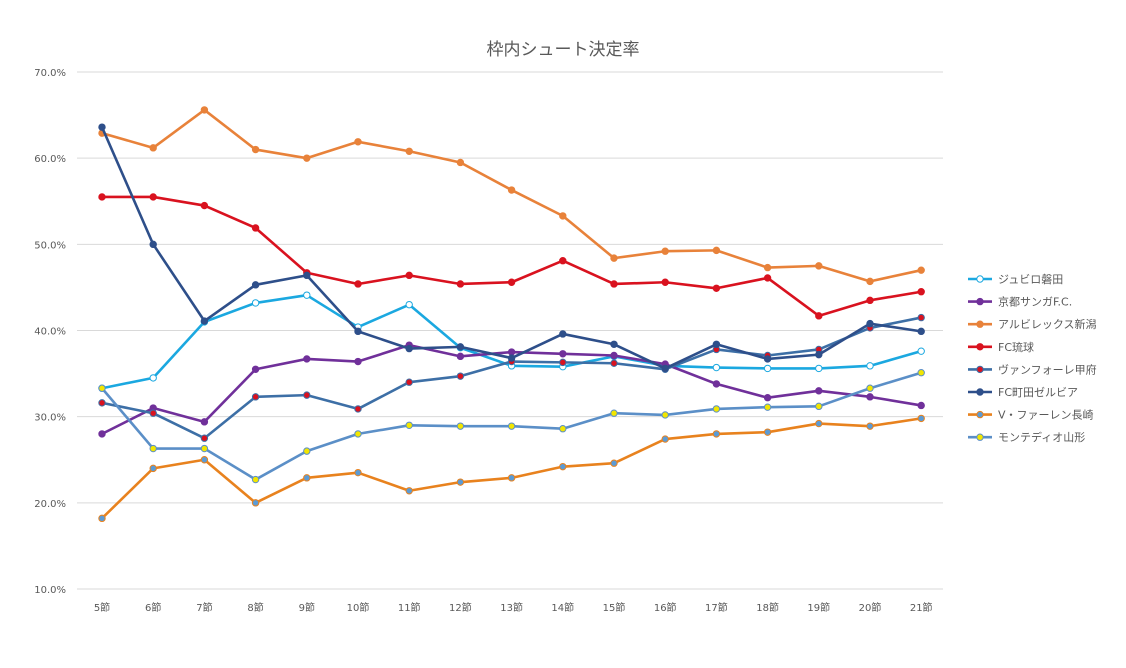 Image resolution: width=1126 pixels, height=668 pixels. Describe the element at coordinates (614, 607) in the screenshot. I see `x-tick-label: 15節` at that location.